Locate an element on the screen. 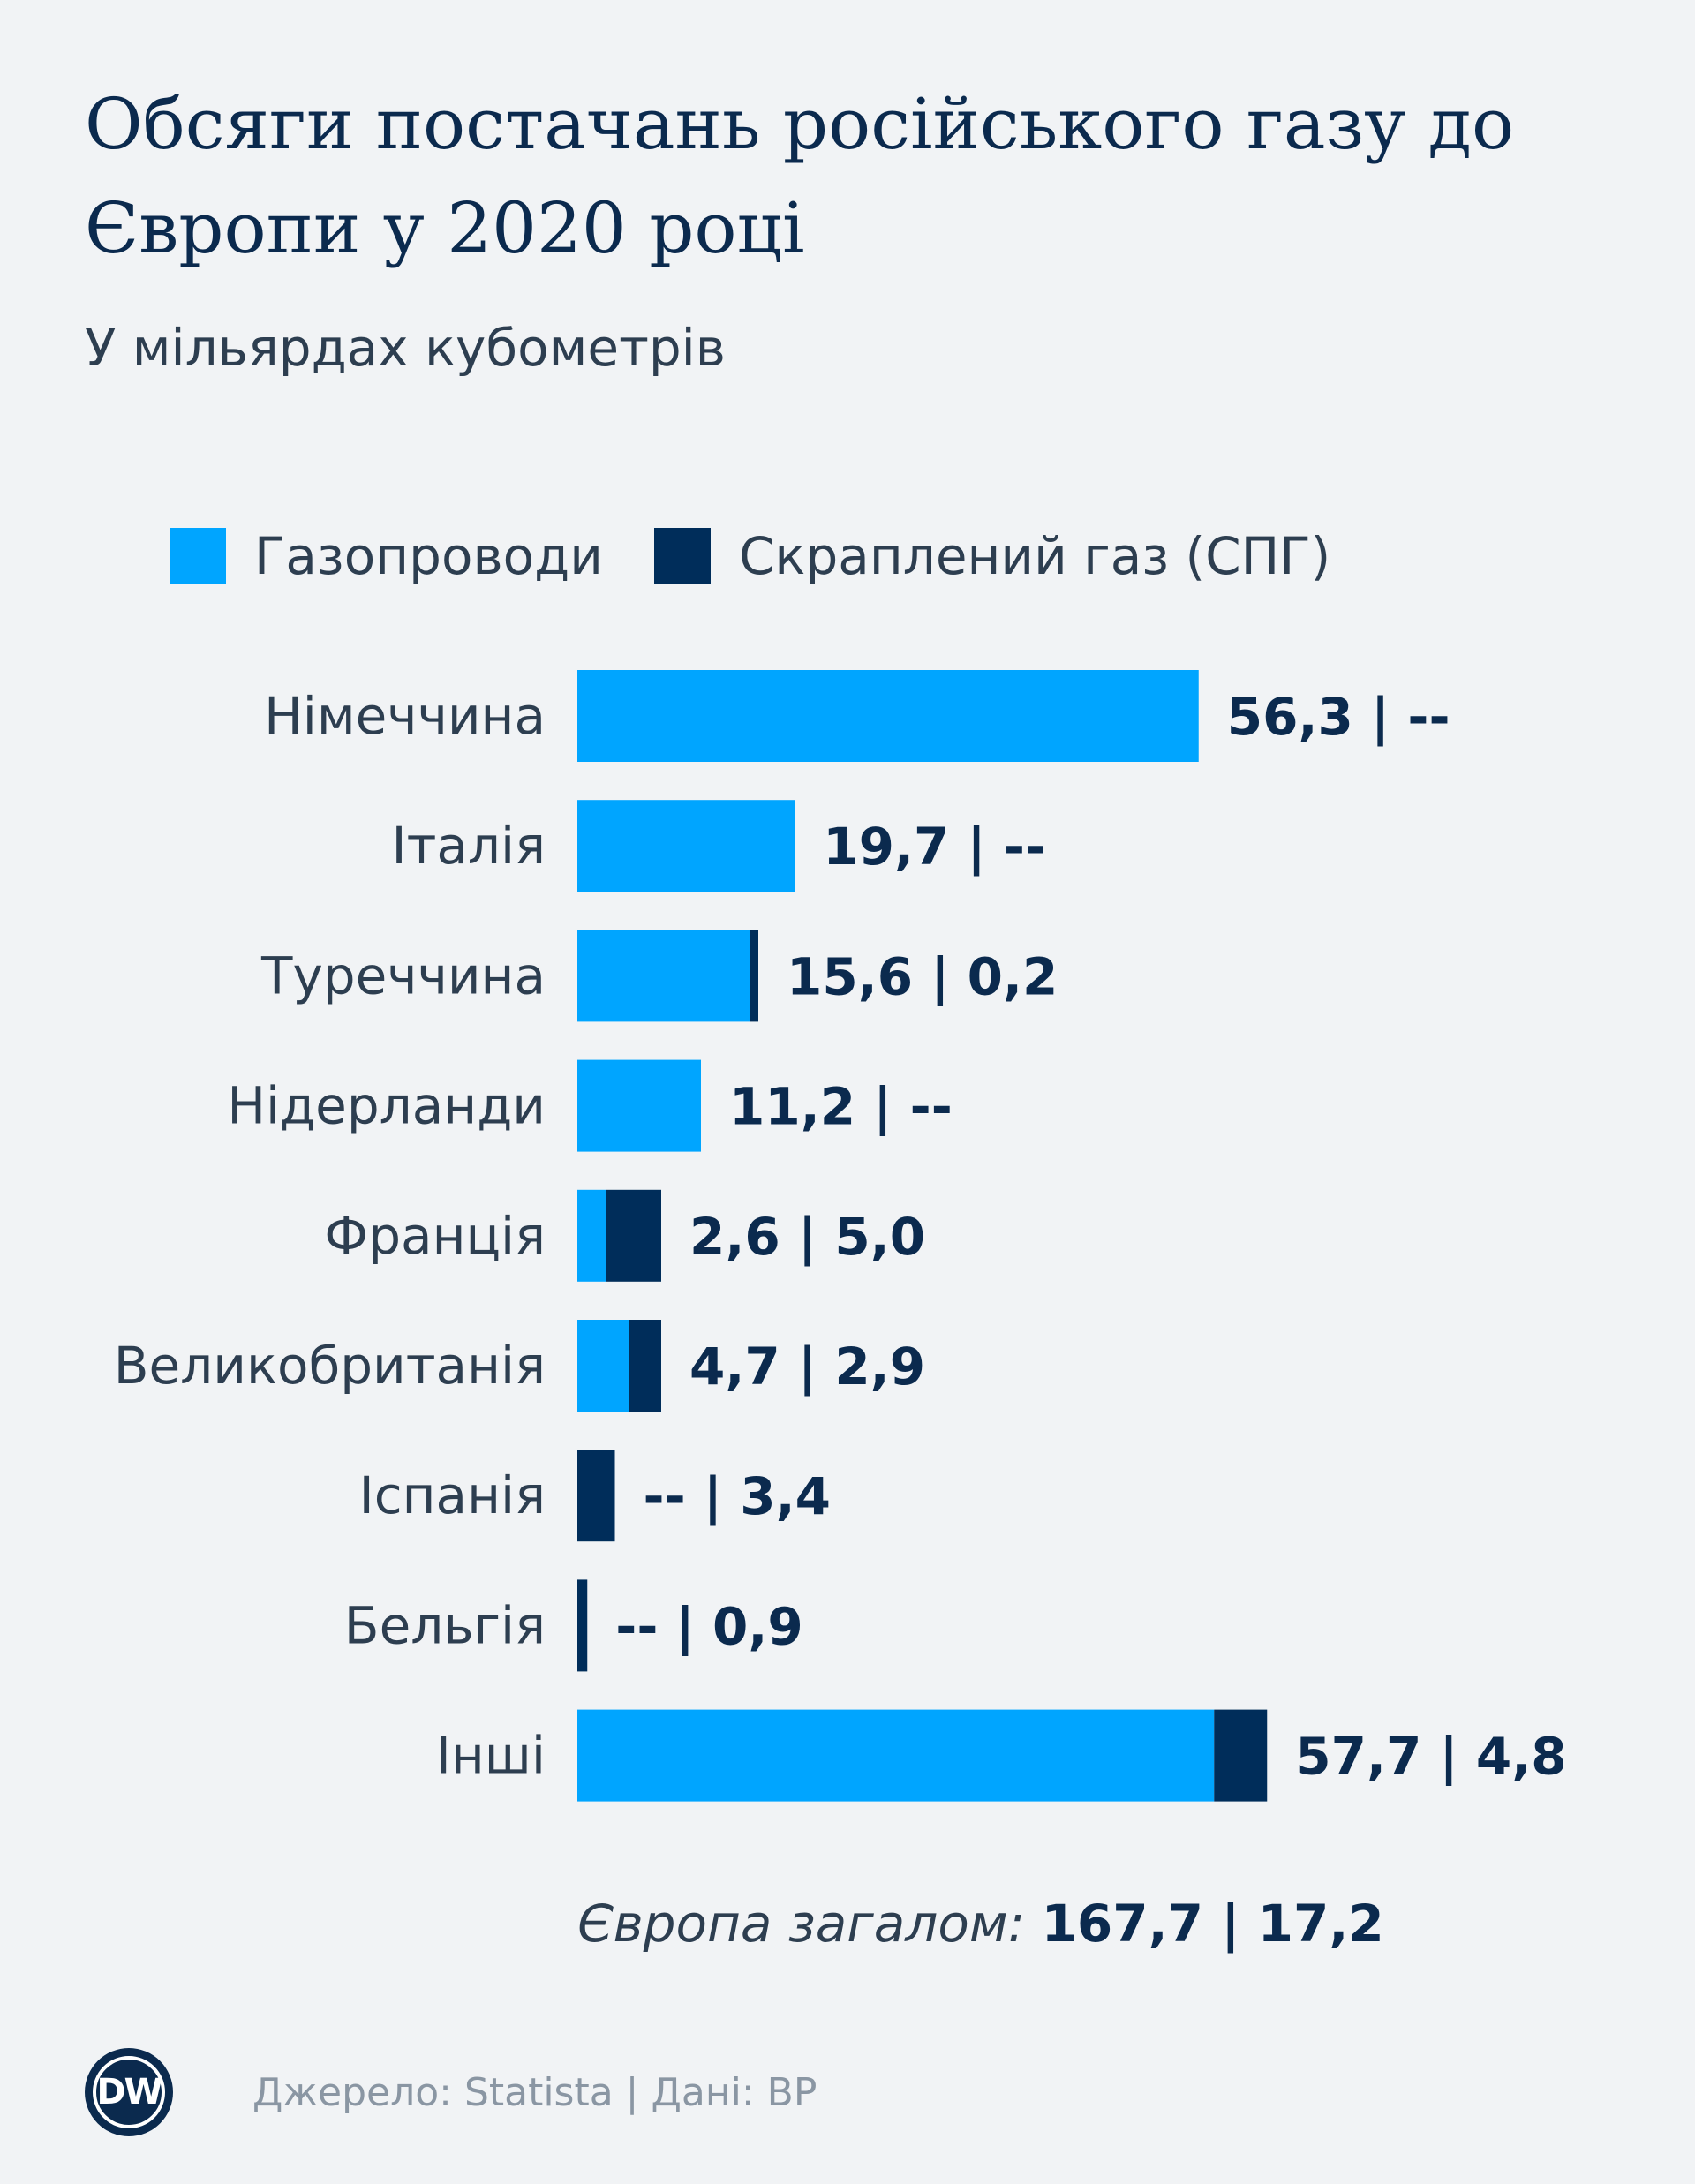 This screenshot has width=1695, height=2184. legend-swatch-lng is located at coordinates (682, 556).